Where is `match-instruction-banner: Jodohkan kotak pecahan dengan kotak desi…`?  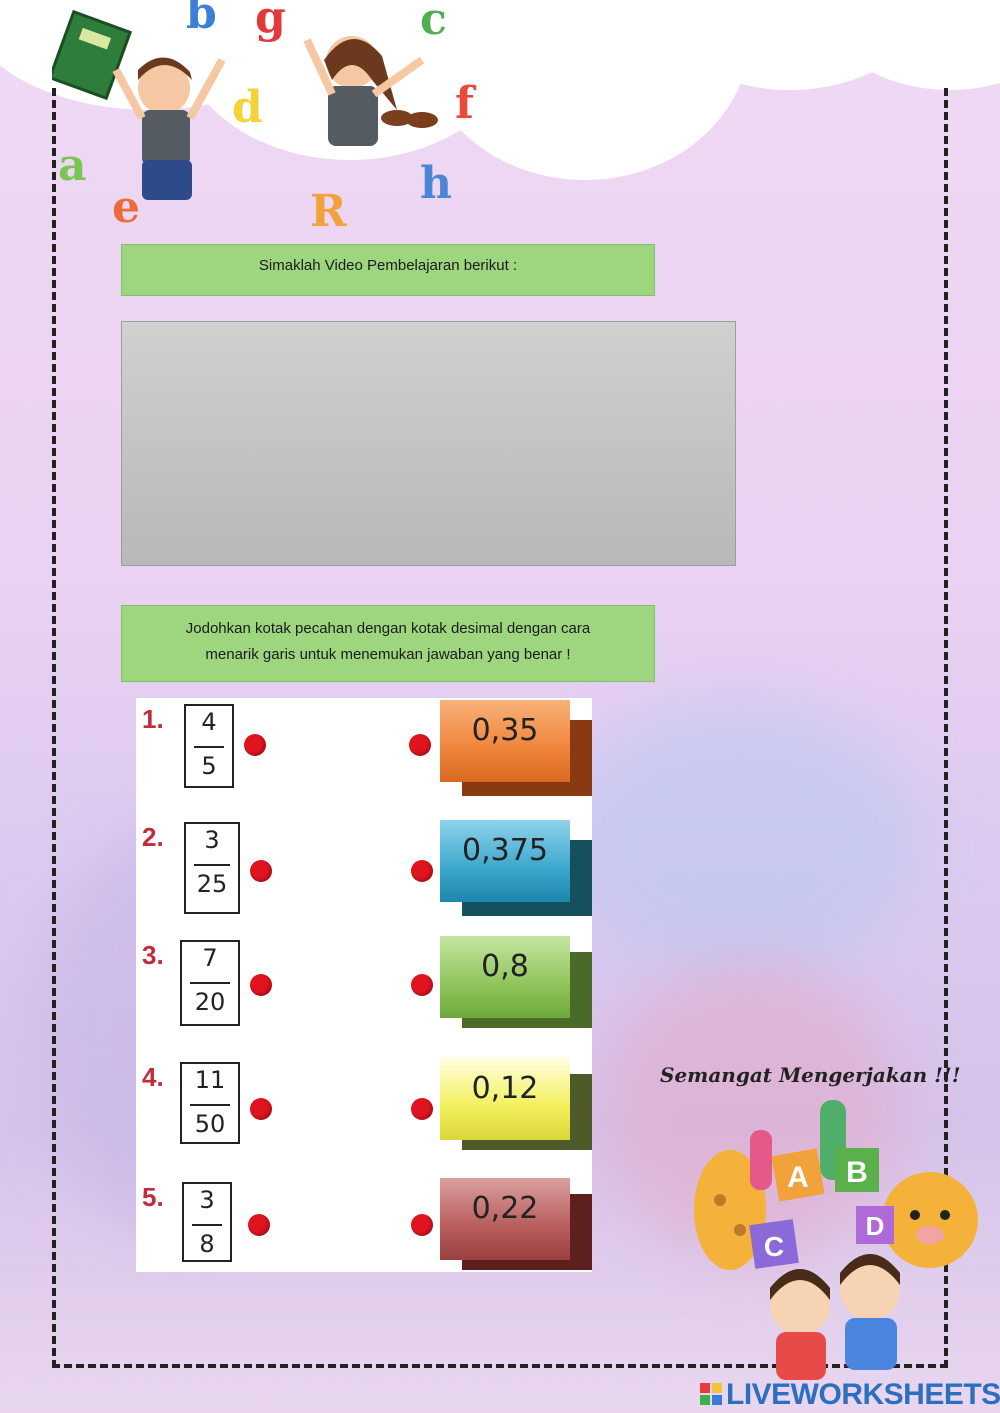 match-instruction-banner: Jodohkan kotak pecahan dengan kotak desi… is located at coordinates (388, 643).